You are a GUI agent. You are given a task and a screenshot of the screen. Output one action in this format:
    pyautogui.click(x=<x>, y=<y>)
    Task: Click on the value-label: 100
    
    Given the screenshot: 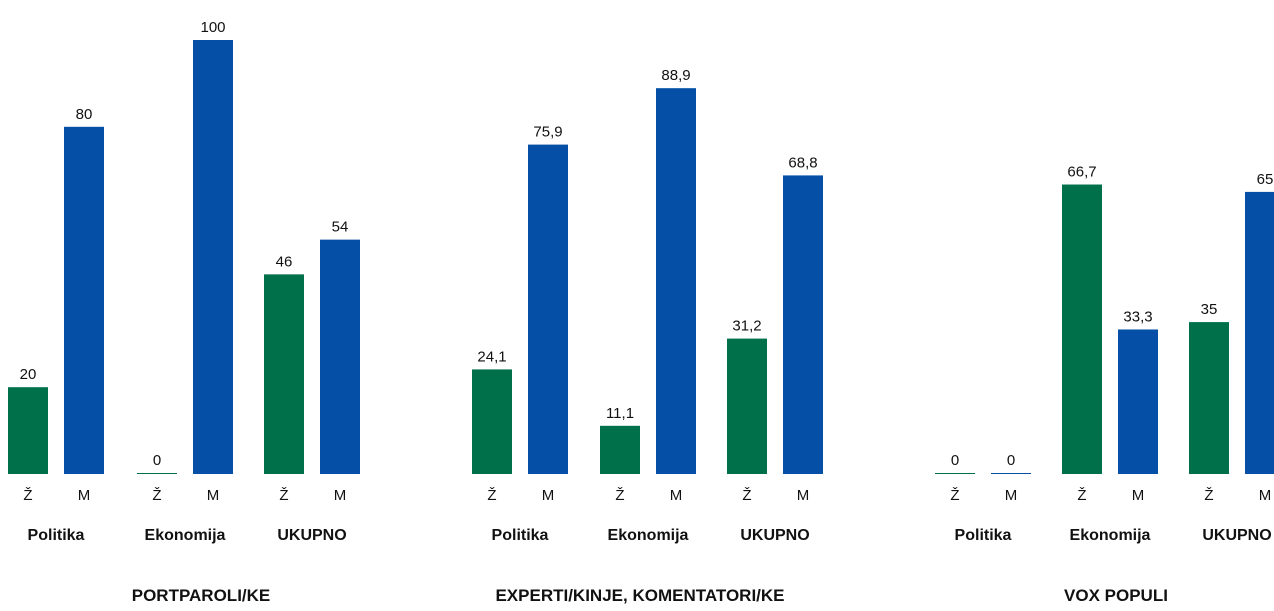 What is the action you would take?
    pyautogui.click(x=212, y=27)
    